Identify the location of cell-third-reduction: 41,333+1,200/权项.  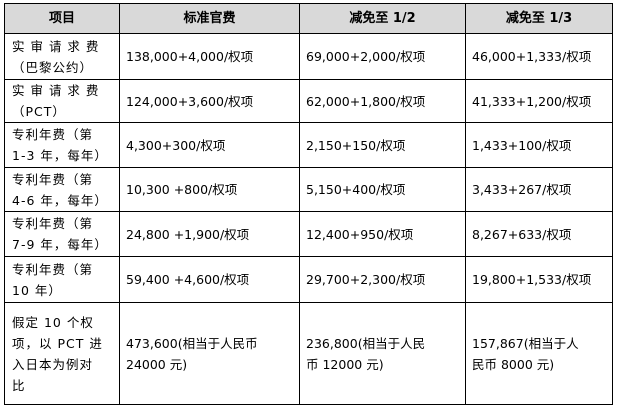
(539, 101).